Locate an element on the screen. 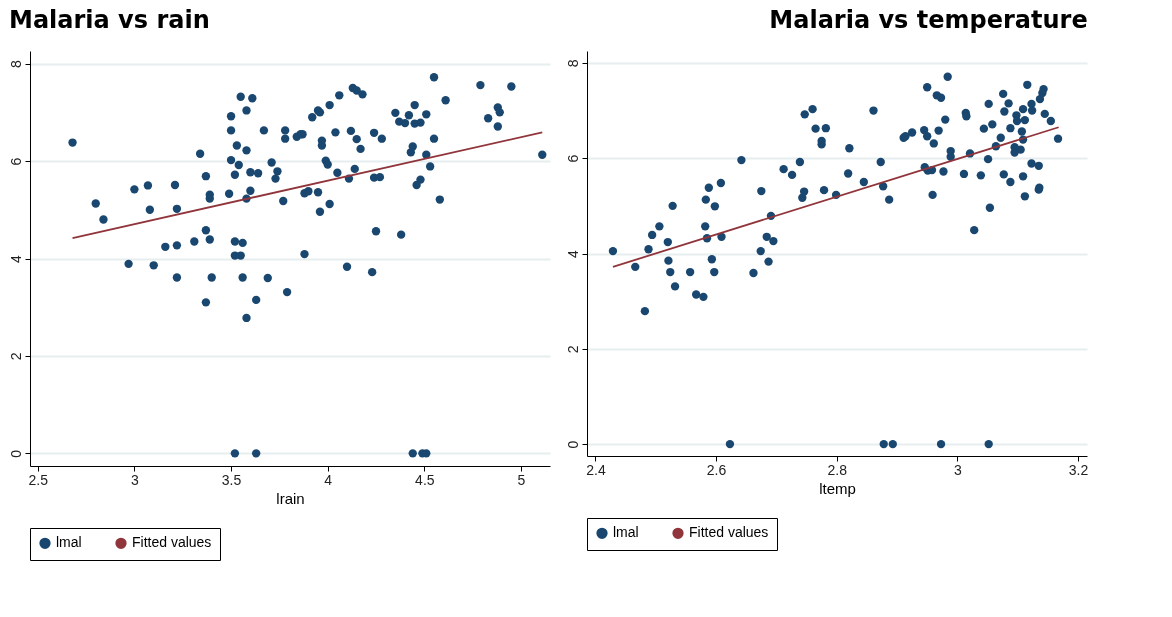 This screenshot has height=617, width=1172. x-axis-title: lrain is located at coordinates (290, 498).